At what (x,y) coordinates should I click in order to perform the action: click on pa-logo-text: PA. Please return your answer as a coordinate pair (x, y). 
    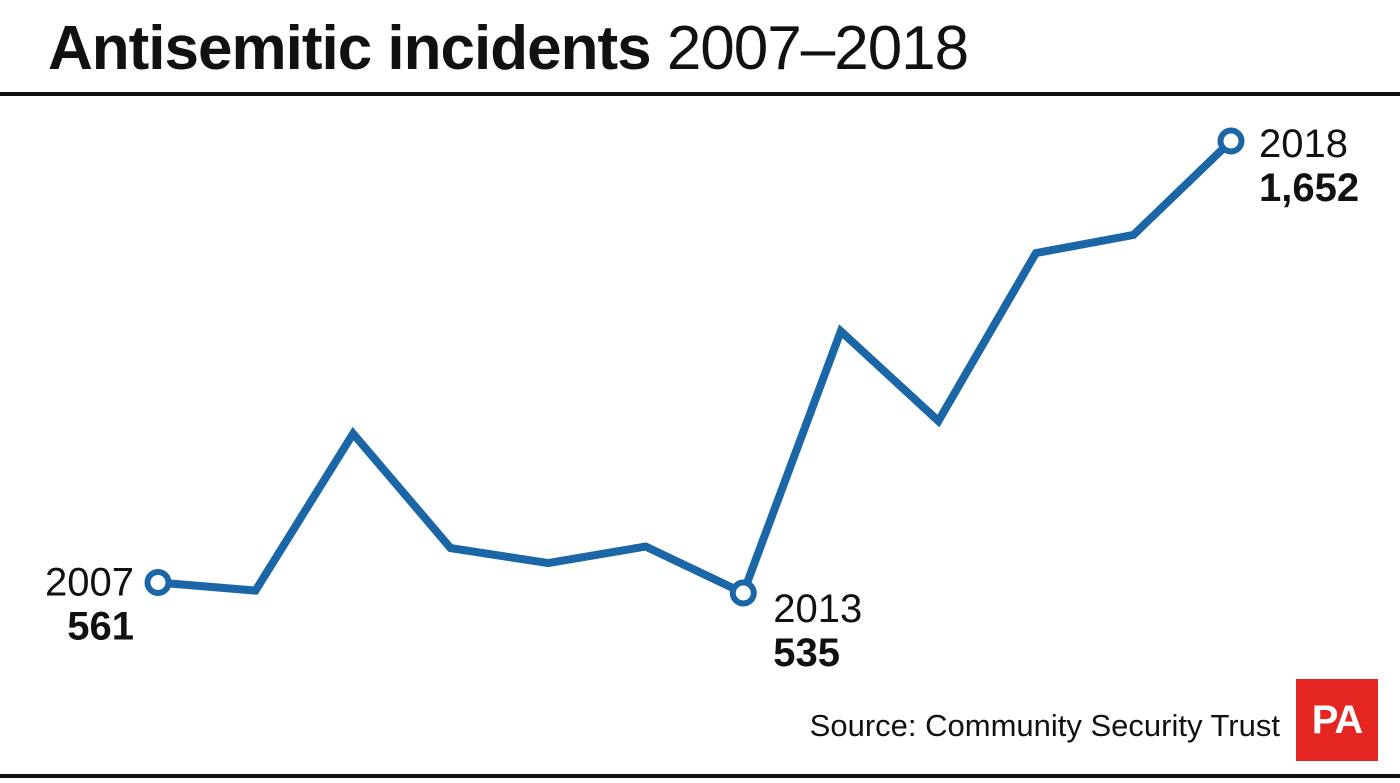
    Looking at the image, I should click on (1337, 719).